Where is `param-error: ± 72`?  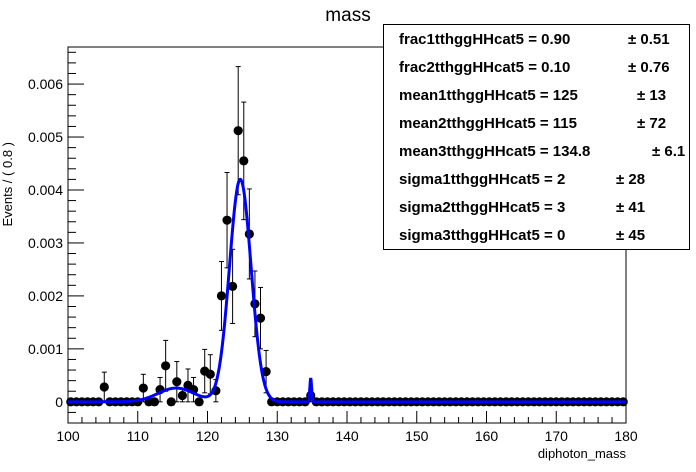
param-error: ± 72 is located at coordinates (652, 123).